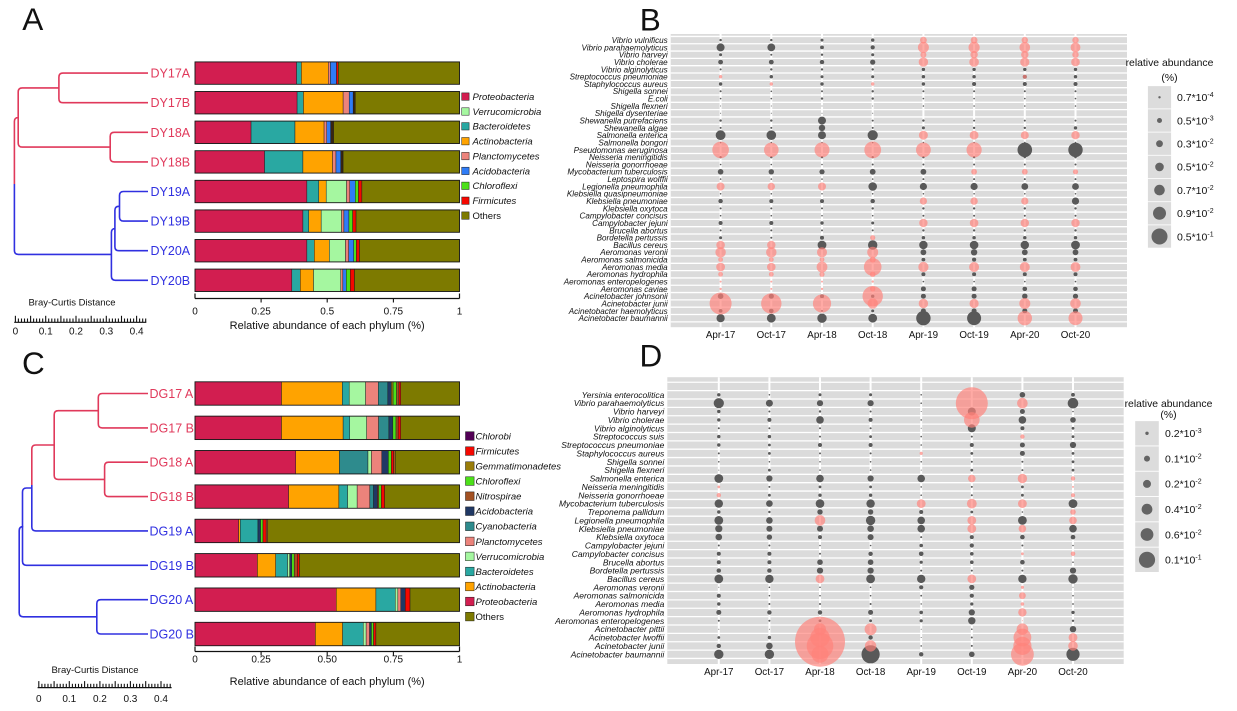 This screenshot has width=1237, height=711. What do you see at coordinates (612, 504) in the screenshot?
I see `svg-text: Mycobacterium tuberculosis` at bounding box center [612, 504].